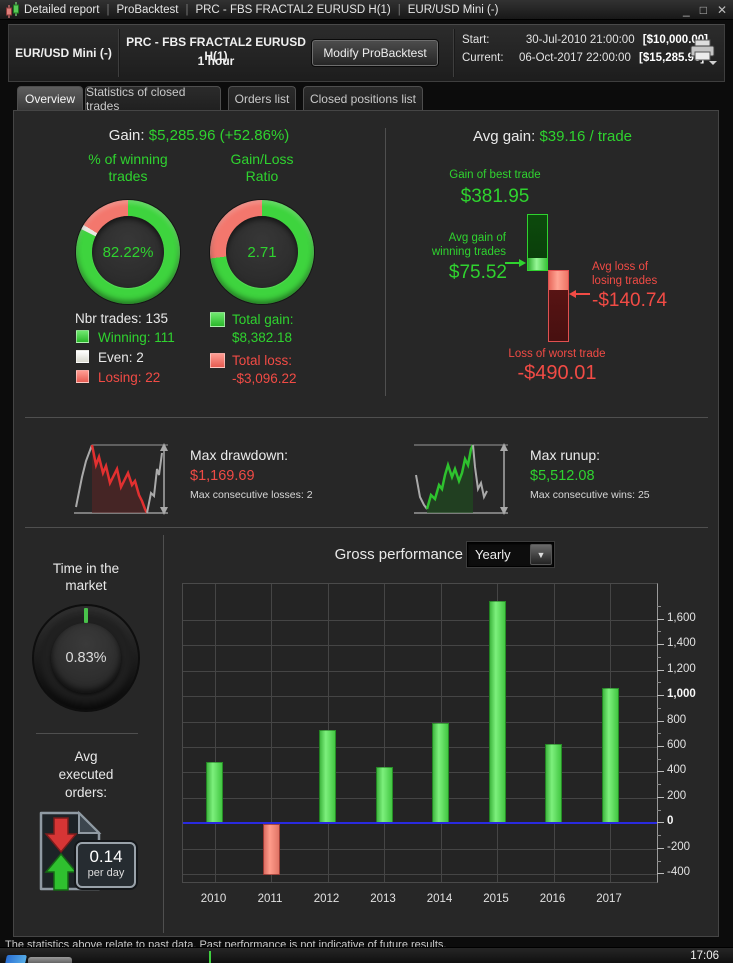  Describe the element at coordinates (468, 245) in the screenshot. I see `avg-win-label: Avg gain of winning trades` at that location.